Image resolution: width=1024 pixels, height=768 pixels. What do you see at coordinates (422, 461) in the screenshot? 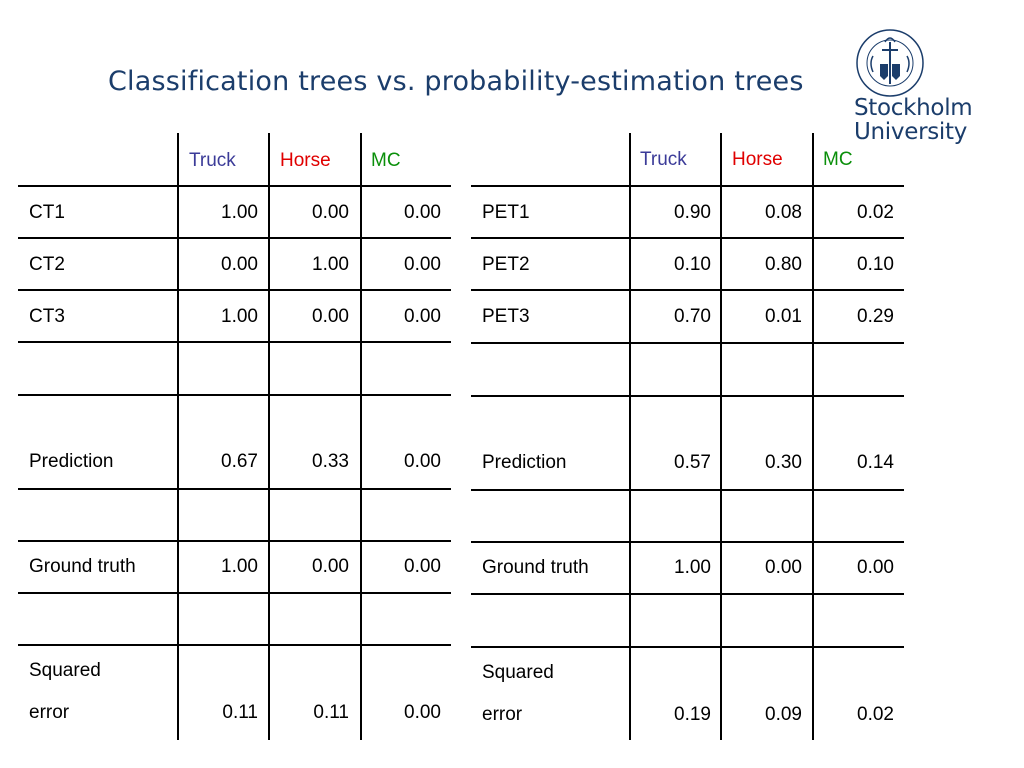
I see `prediction-mc: 0.00` at bounding box center [422, 461].